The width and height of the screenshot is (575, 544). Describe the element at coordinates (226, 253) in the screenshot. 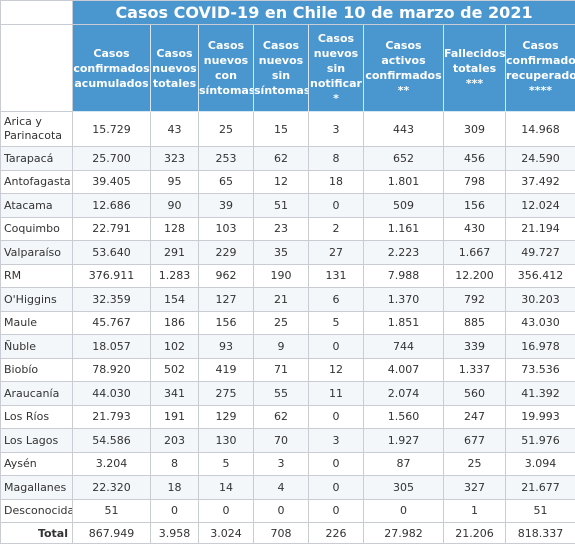

I see `table-cell: 229` at that location.